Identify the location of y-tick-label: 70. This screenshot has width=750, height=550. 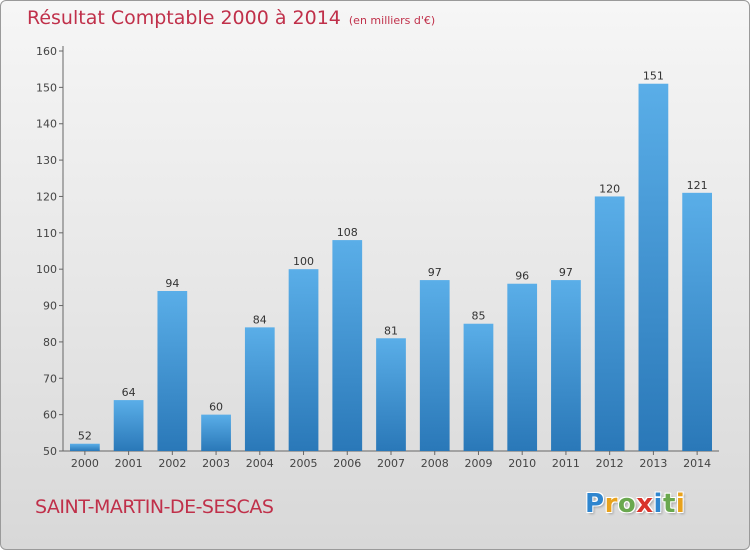
(50, 378).